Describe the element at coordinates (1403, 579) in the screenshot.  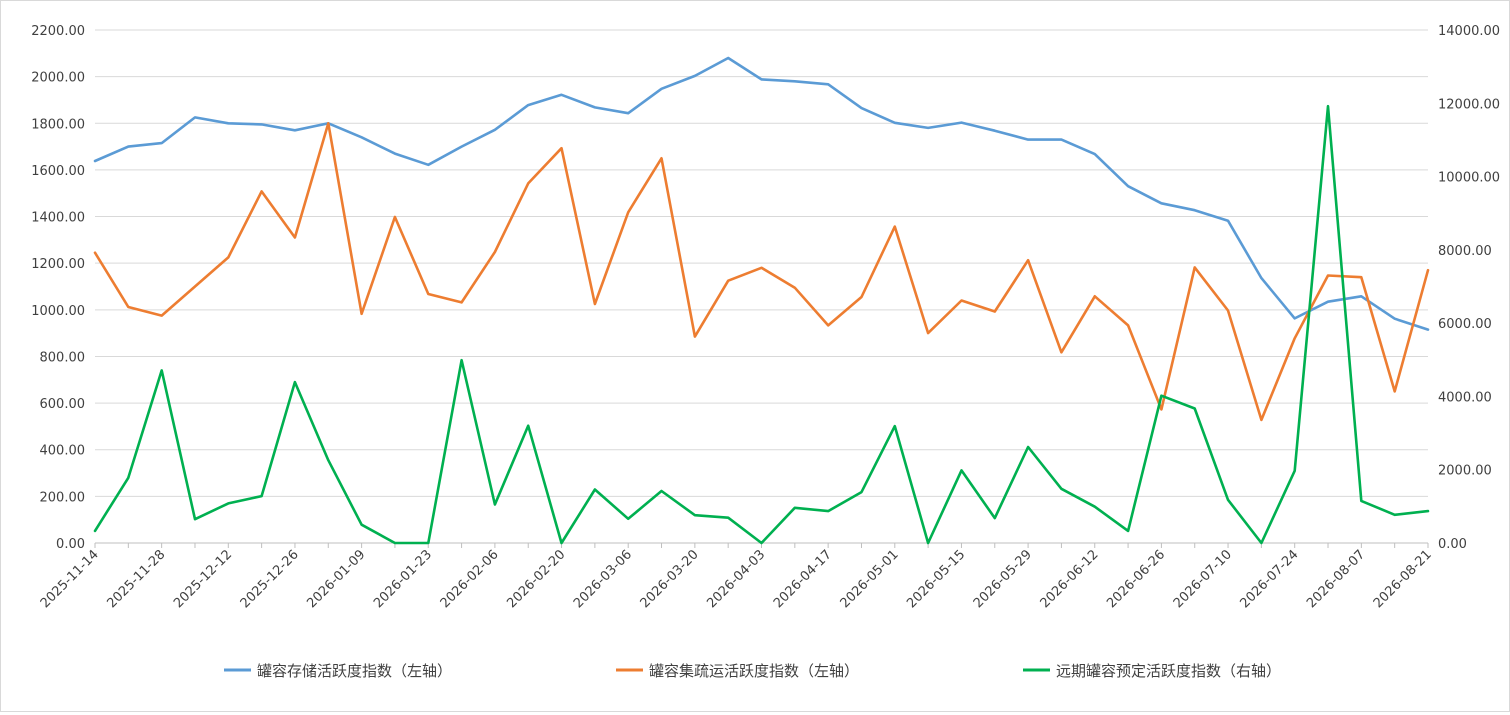
I see `x-tick-label: 2026-08-21` at that location.